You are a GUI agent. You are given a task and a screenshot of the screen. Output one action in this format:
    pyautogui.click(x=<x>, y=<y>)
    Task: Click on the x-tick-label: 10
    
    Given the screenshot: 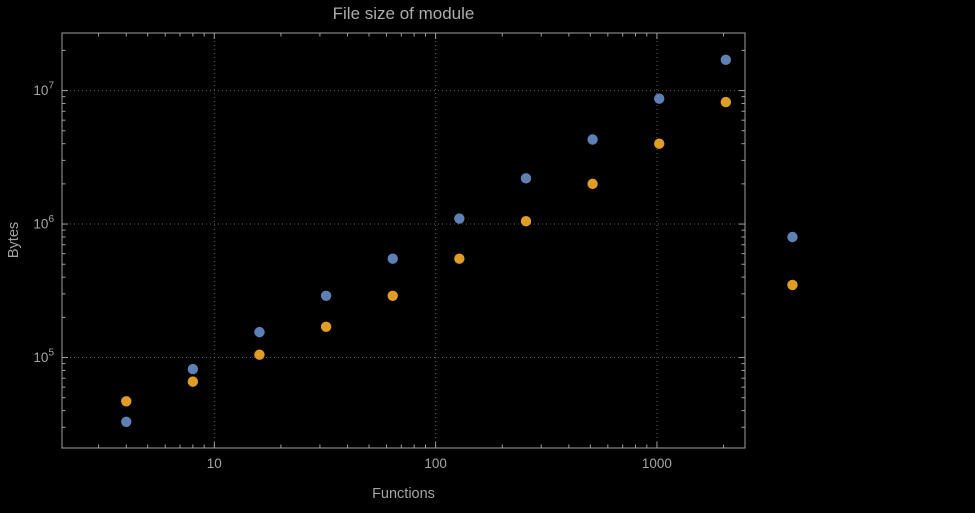 What is the action you would take?
    pyautogui.click(x=214, y=463)
    